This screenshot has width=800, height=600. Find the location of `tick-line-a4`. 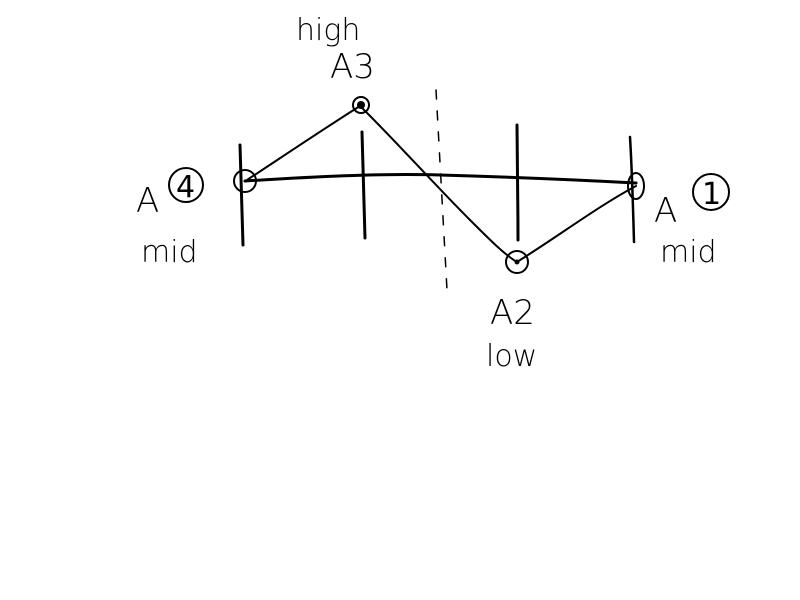

tick-line-a4 is located at coordinates (241, 195).